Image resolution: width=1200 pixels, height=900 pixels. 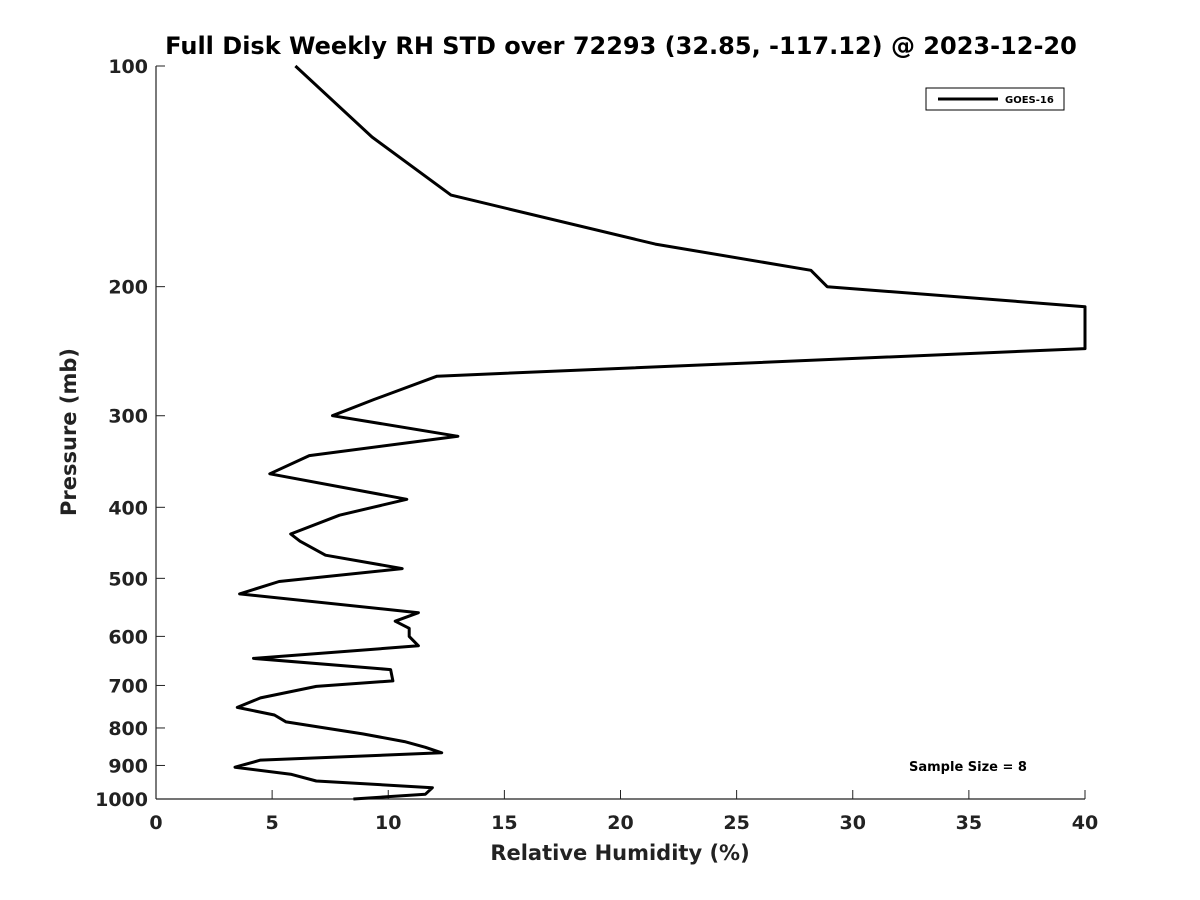 What do you see at coordinates (504, 823) in the screenshot?
I see `x-tick-label: 15` at bounding box center [504, 823].